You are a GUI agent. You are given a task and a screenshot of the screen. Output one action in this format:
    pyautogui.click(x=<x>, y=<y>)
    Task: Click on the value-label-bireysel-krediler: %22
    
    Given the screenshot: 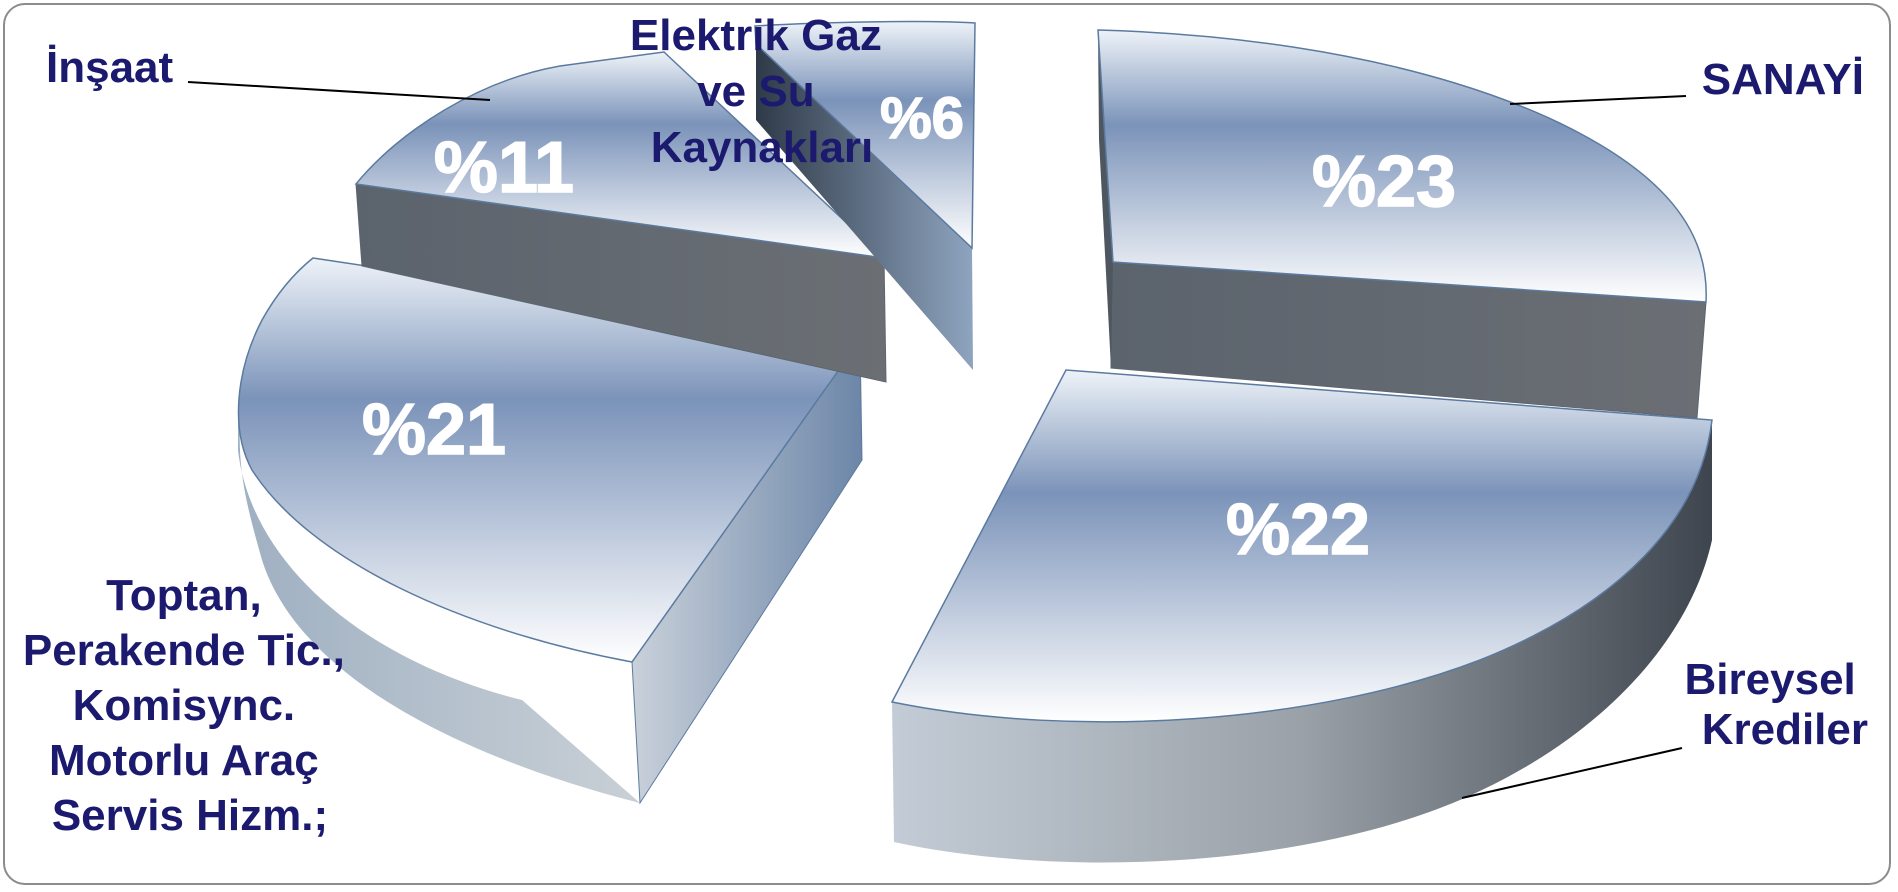 What is the action you would take?
    pyautogui.click(x=1298, y=530)
    